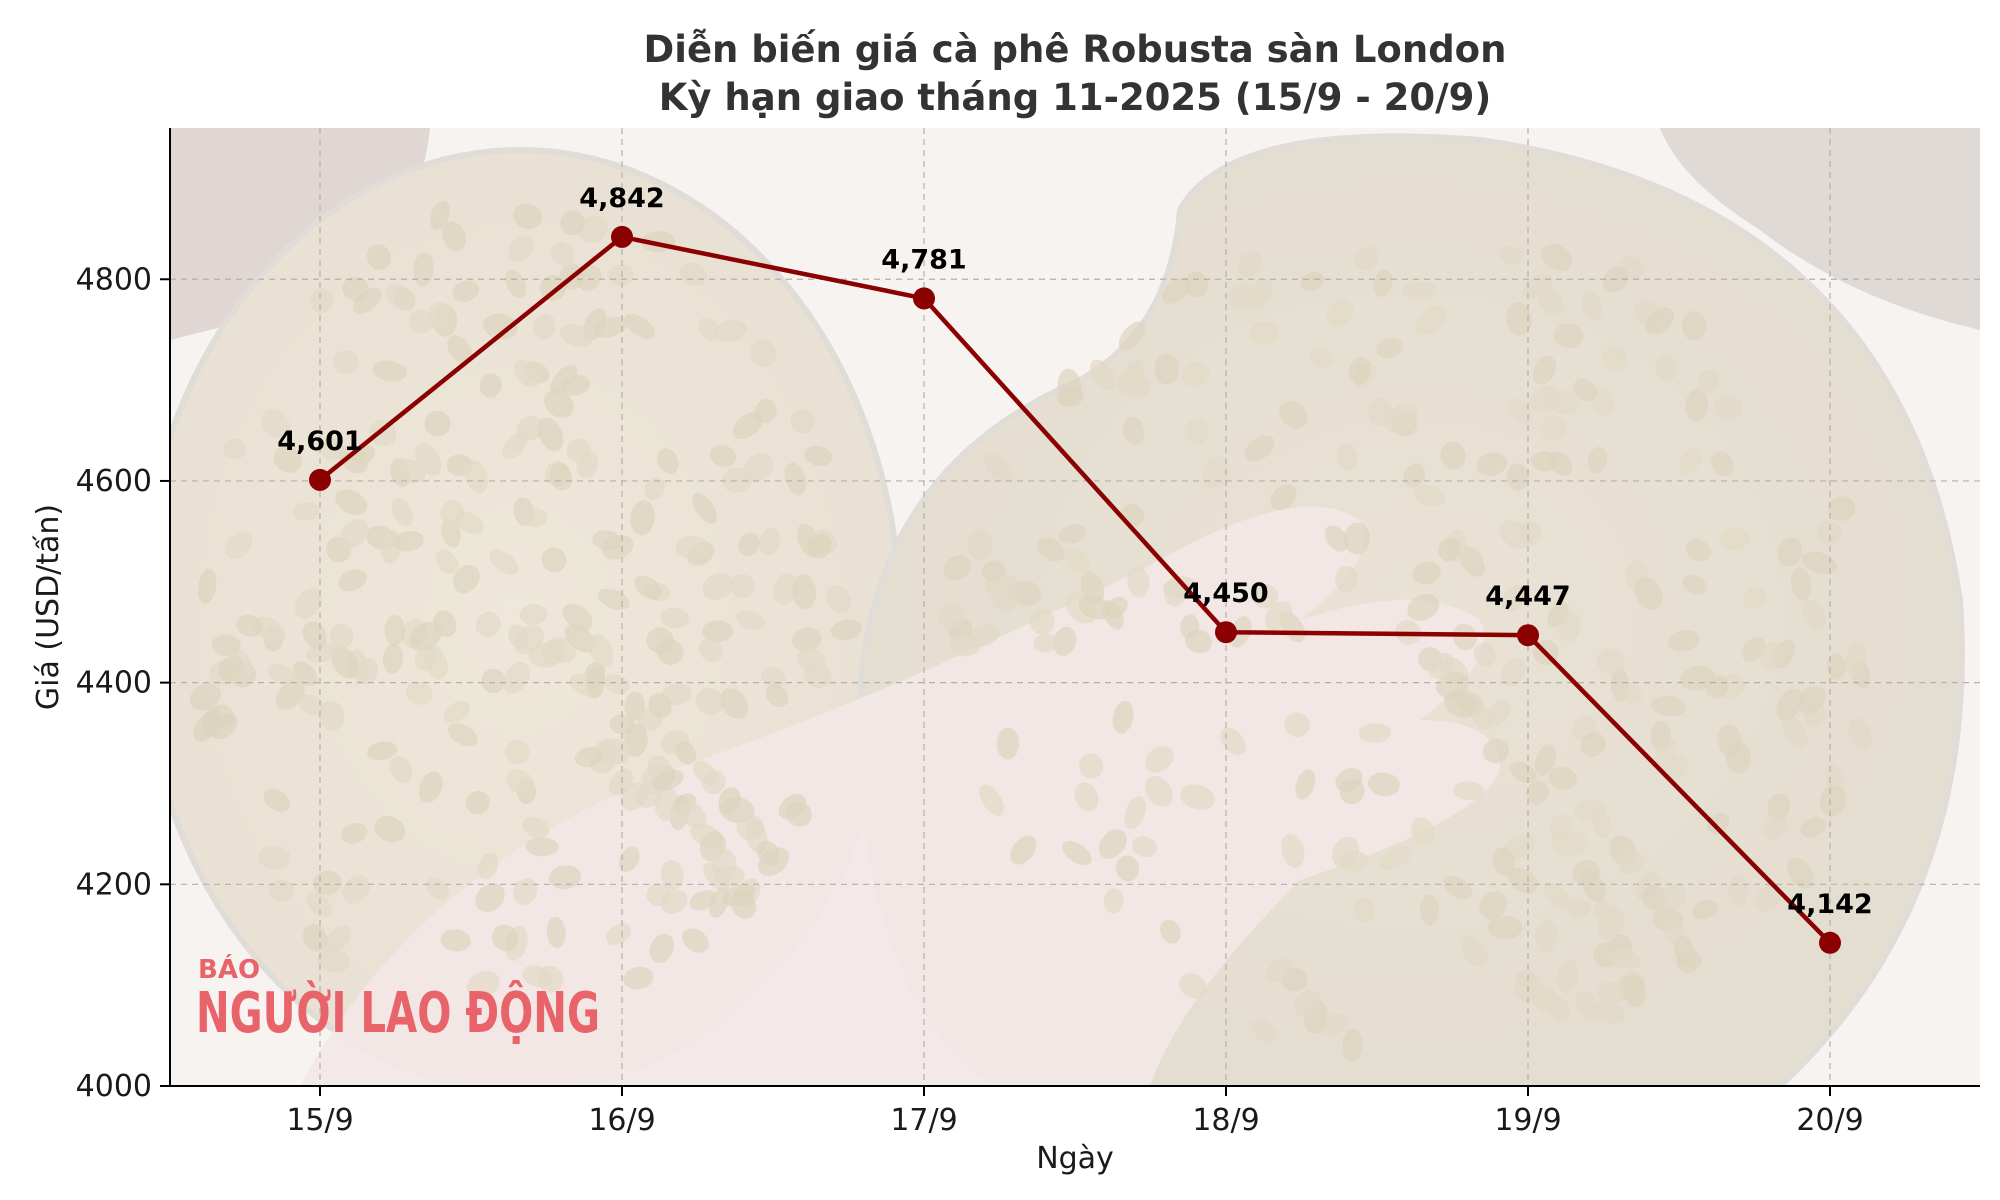 The image size is (2000, 1200). I want to click on newspaper-watermark: BÁO NGƯỜI LAO ĐỘNG, so click(398, 999).